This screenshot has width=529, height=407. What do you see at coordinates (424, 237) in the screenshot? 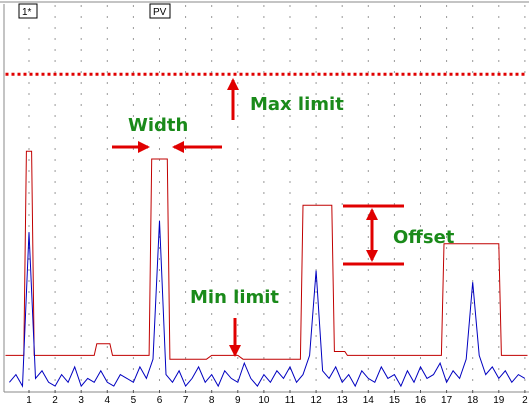
I see `annotation: Offset` at bounding box center [424, 237].